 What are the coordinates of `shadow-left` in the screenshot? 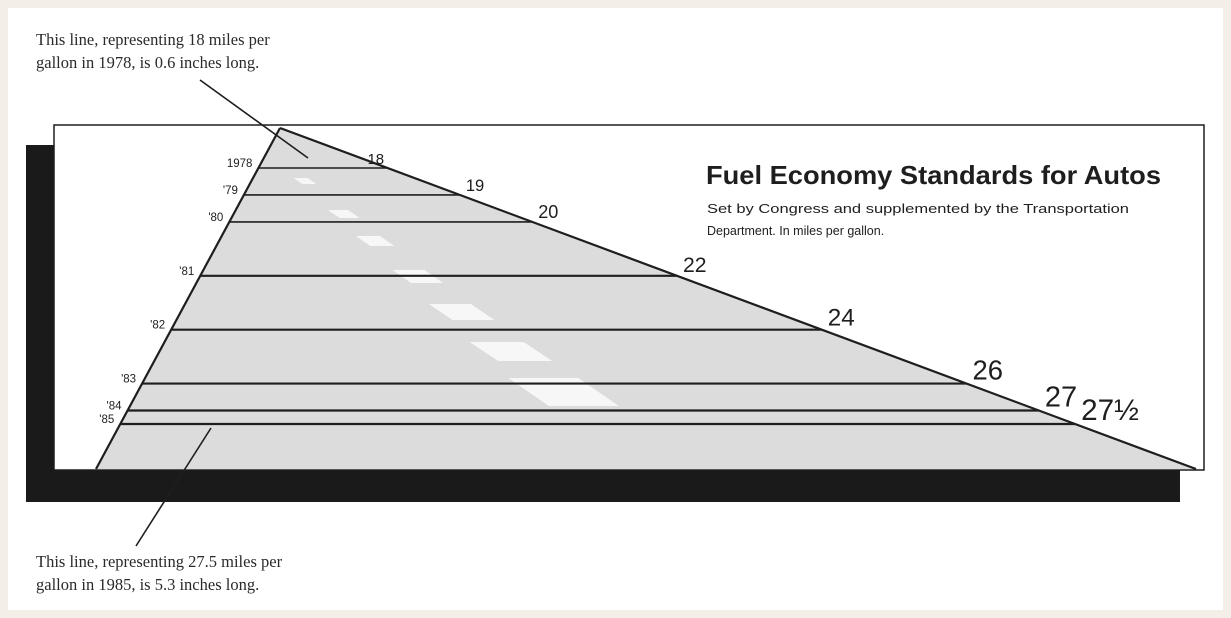 It's located at (40, 323).